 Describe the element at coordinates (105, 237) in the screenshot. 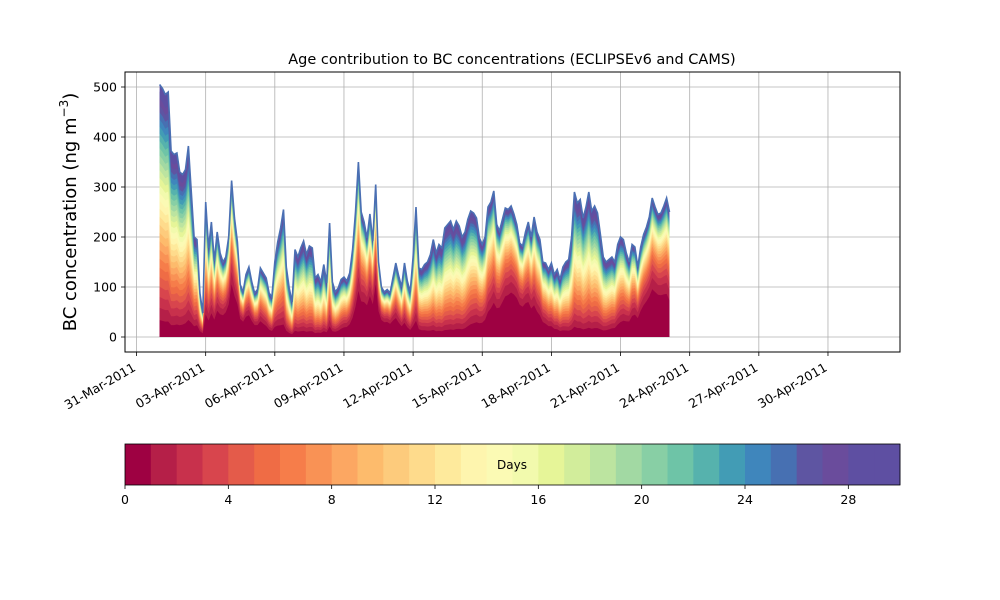

I see `y-tick-label: 200` at that location.